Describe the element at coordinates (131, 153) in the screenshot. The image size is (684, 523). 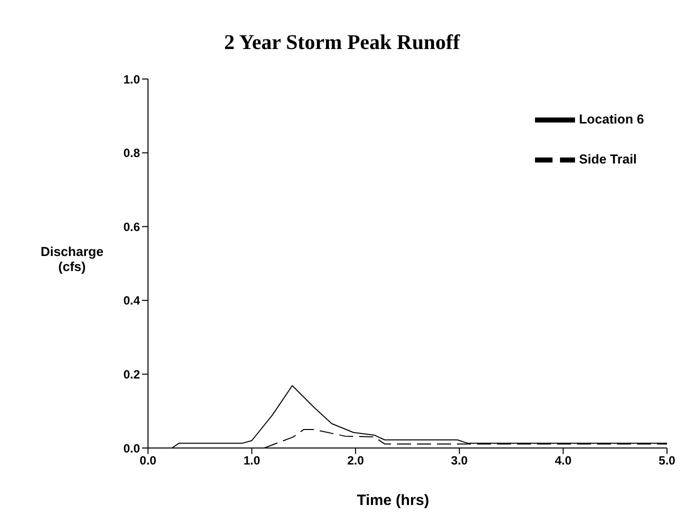
I see `y-tick-label: 0.8` at that location.